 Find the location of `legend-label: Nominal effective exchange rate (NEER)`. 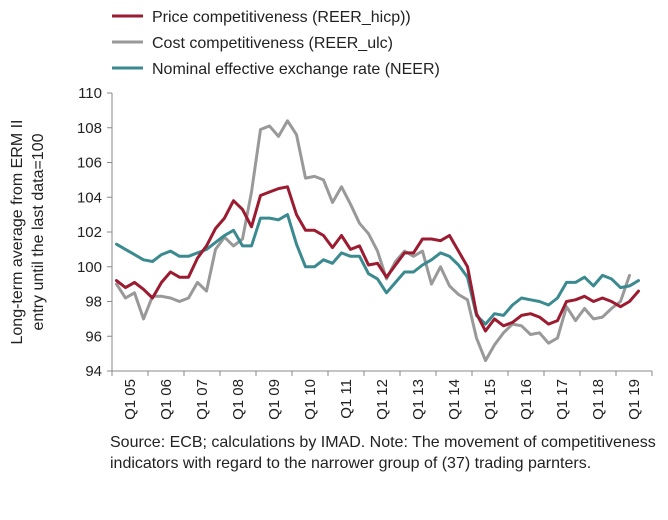

legend-label: Nominal effective exchange rate (NEER) is located at coordinates (296, 69).